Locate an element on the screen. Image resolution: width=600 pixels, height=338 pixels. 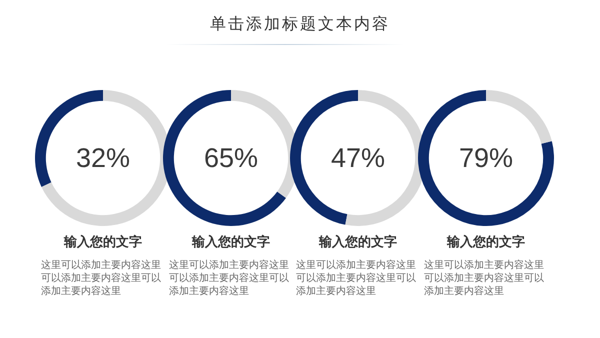
text: 单击添加标题文本内容 is located at coordinates (300, 24).